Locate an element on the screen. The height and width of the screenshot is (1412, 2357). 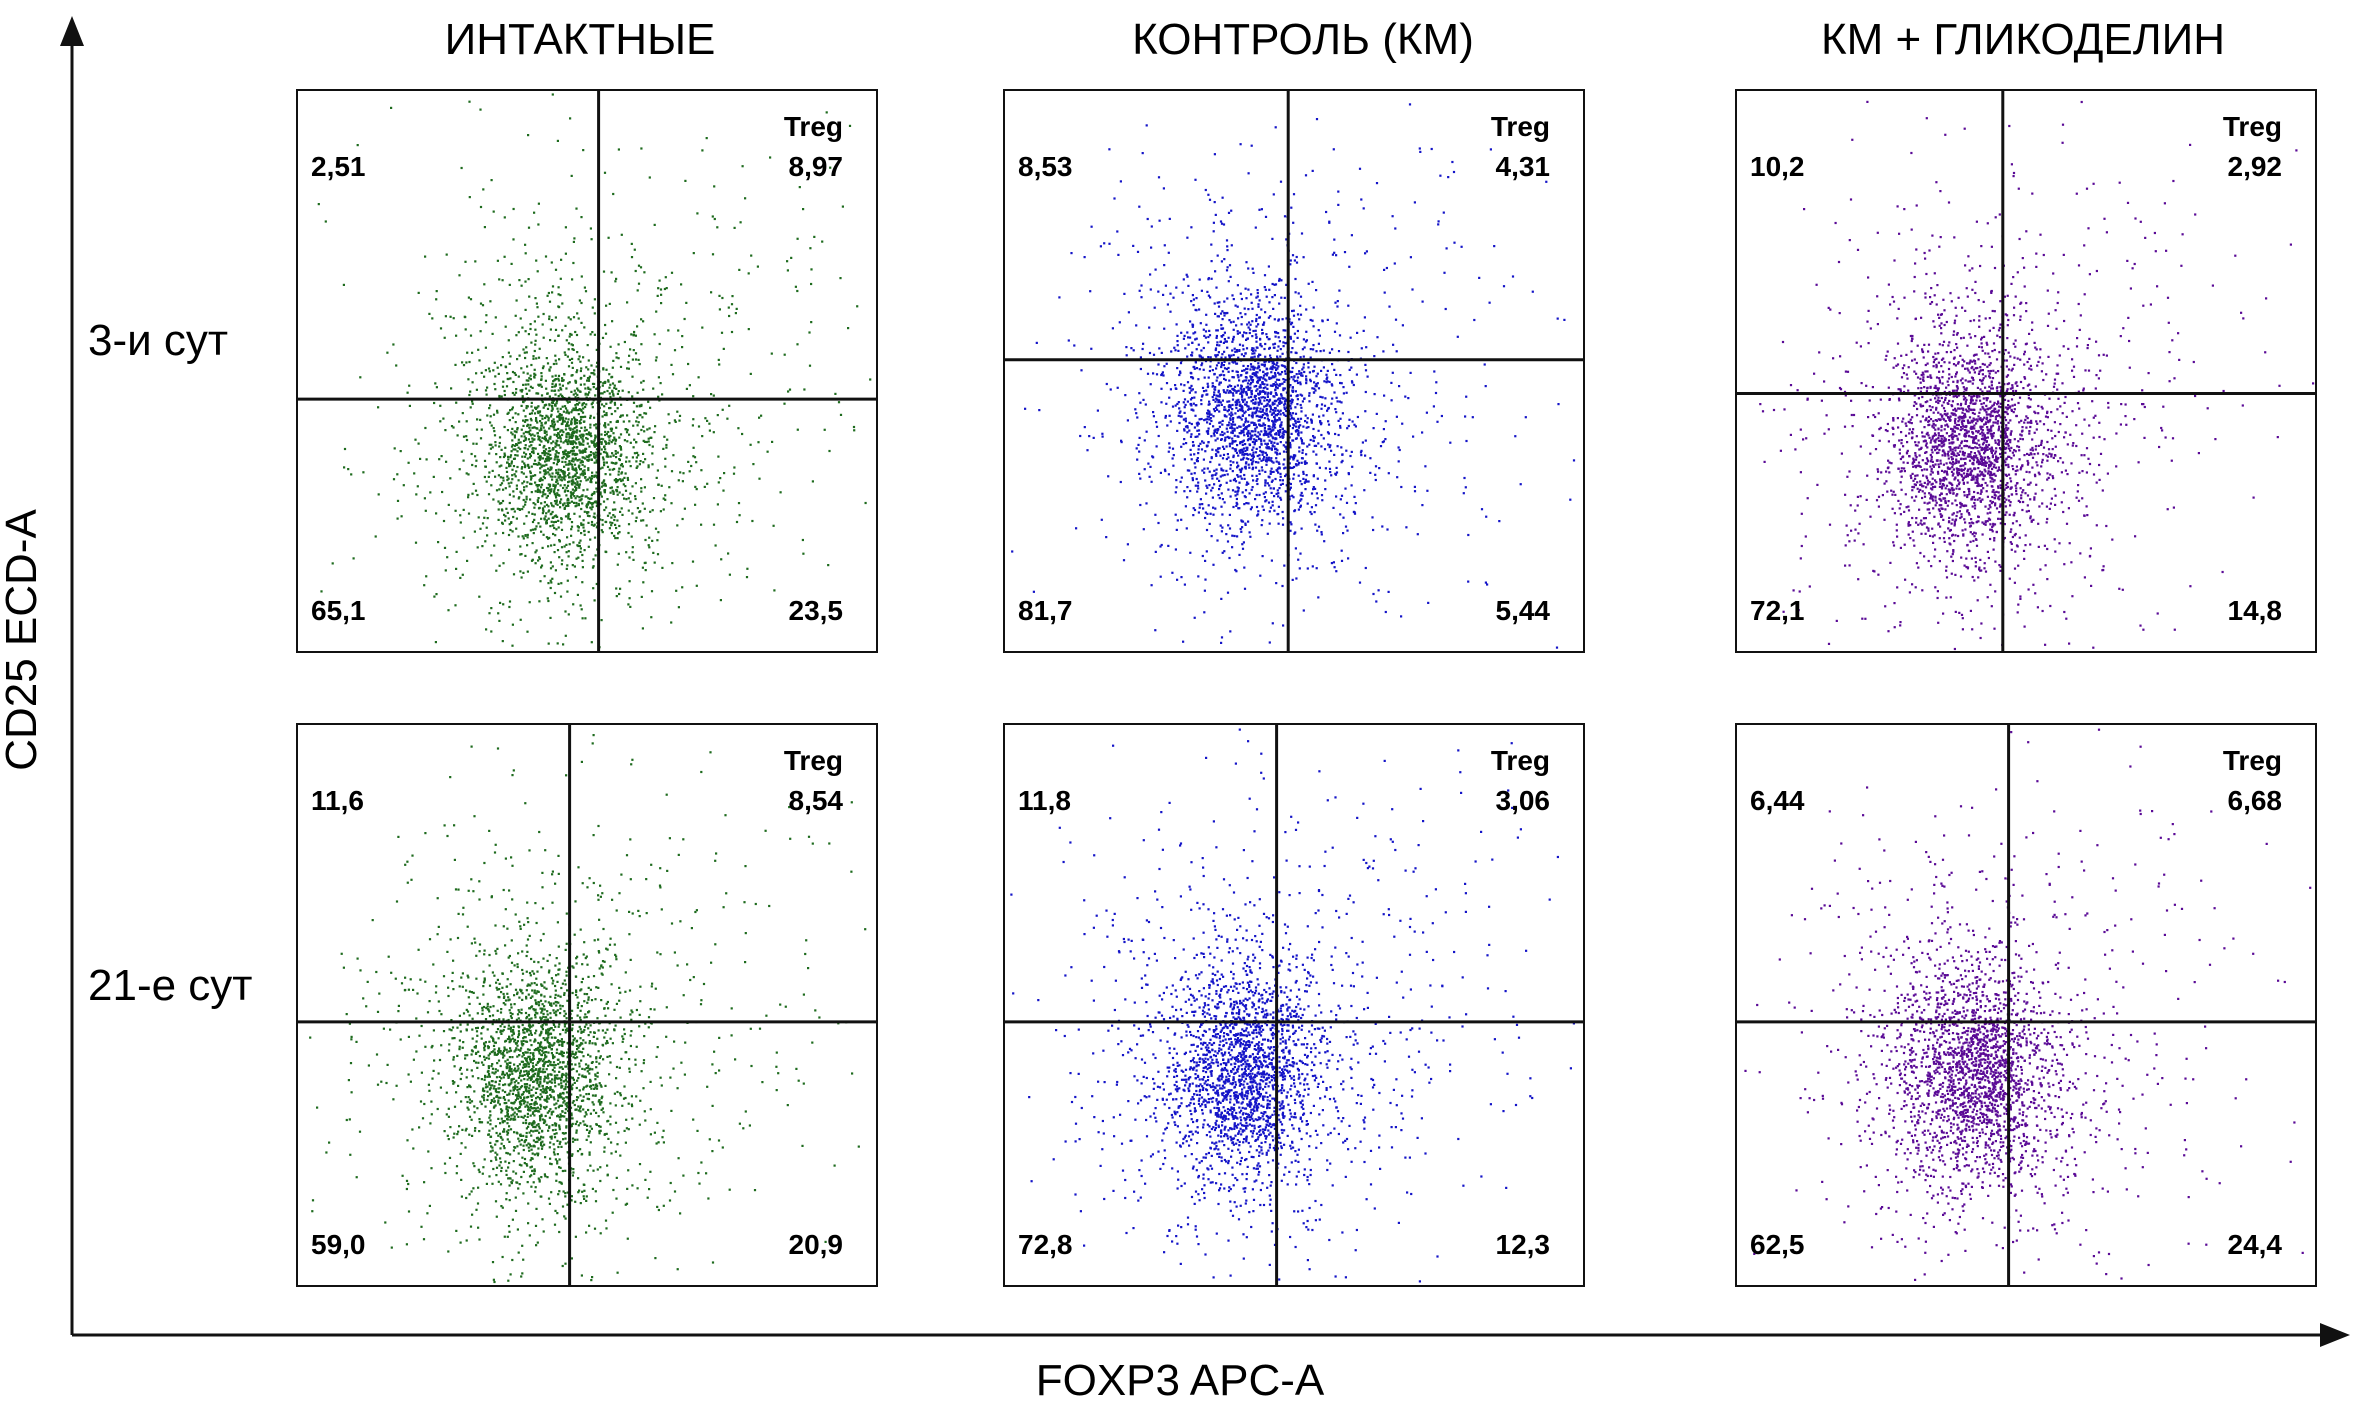
quadrant-upper-right-value: 3,06 is located at coordinates (1523, 800).